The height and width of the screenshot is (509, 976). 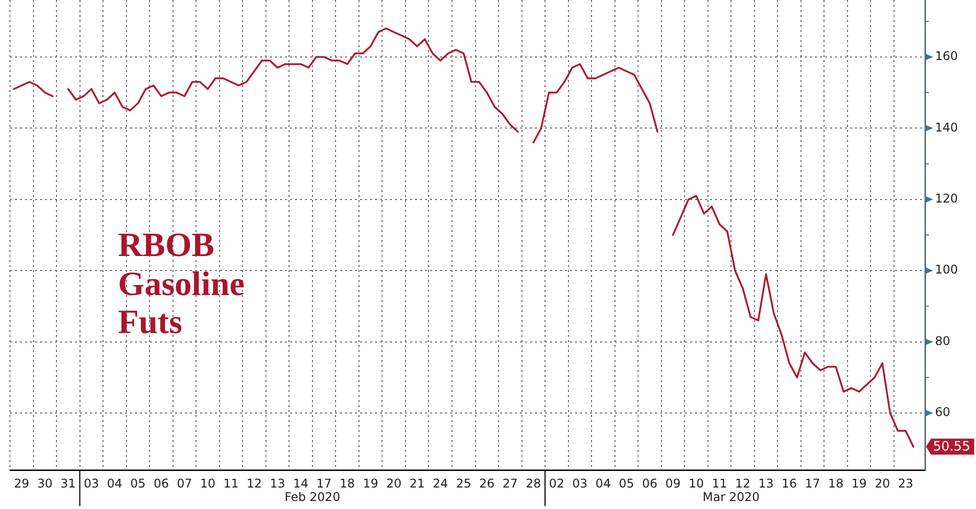 I want to click on x-tick-label: 21, so click(x=417, y=483).